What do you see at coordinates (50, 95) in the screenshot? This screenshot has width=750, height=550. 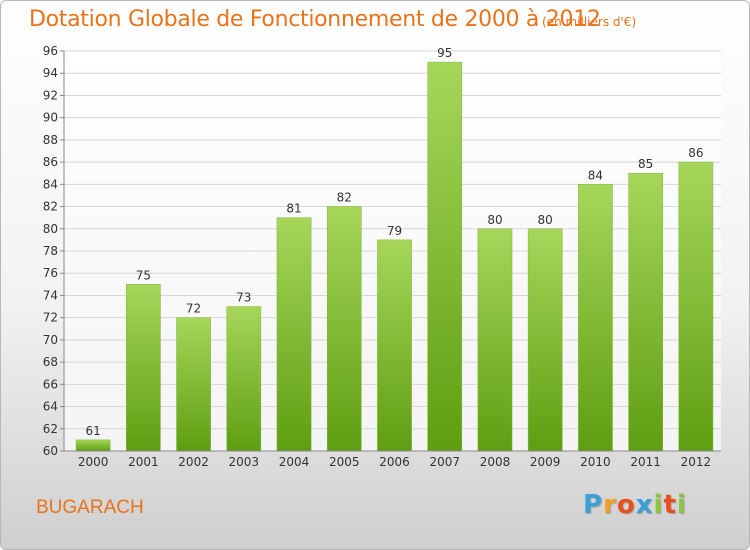 I see `y-tick-label: 92` at bounding box center [50, 95].